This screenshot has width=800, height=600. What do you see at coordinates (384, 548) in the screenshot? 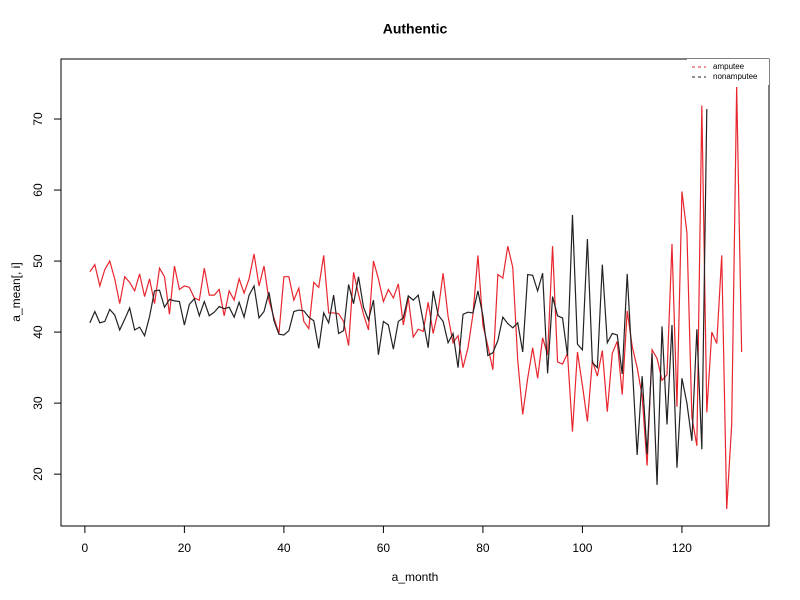
I see `x-tick-label: 60` at bounding box center [384, 548].